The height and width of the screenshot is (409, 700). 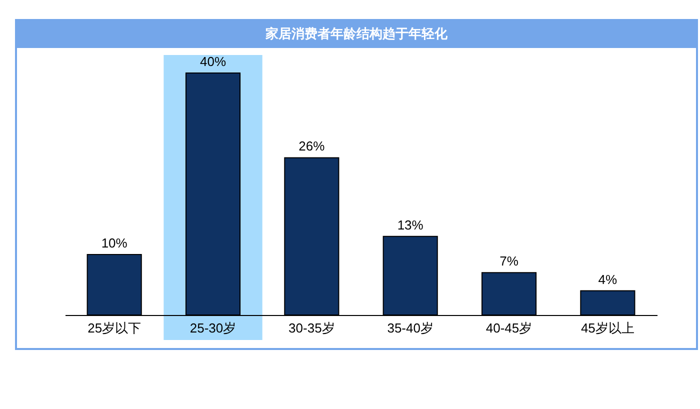 What do you see at coordinates (410, 224) in the screenshot?
I see `data-label: 13%` at bounding box center [410, 224].